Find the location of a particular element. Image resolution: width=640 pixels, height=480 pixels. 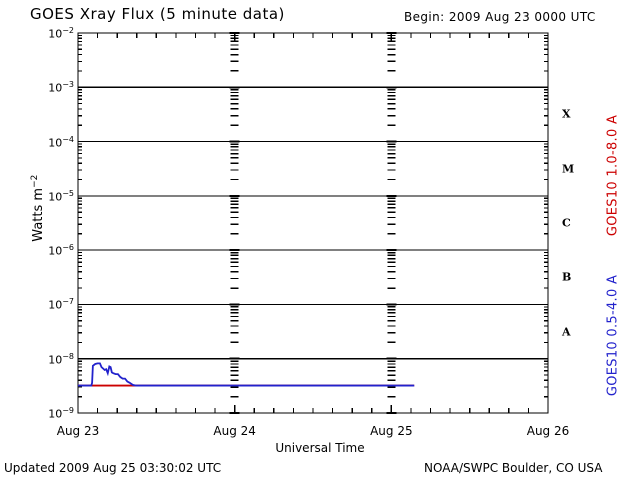

y-axis-tick-label: 10⁻⁹ is located at coordinates (61, 413).